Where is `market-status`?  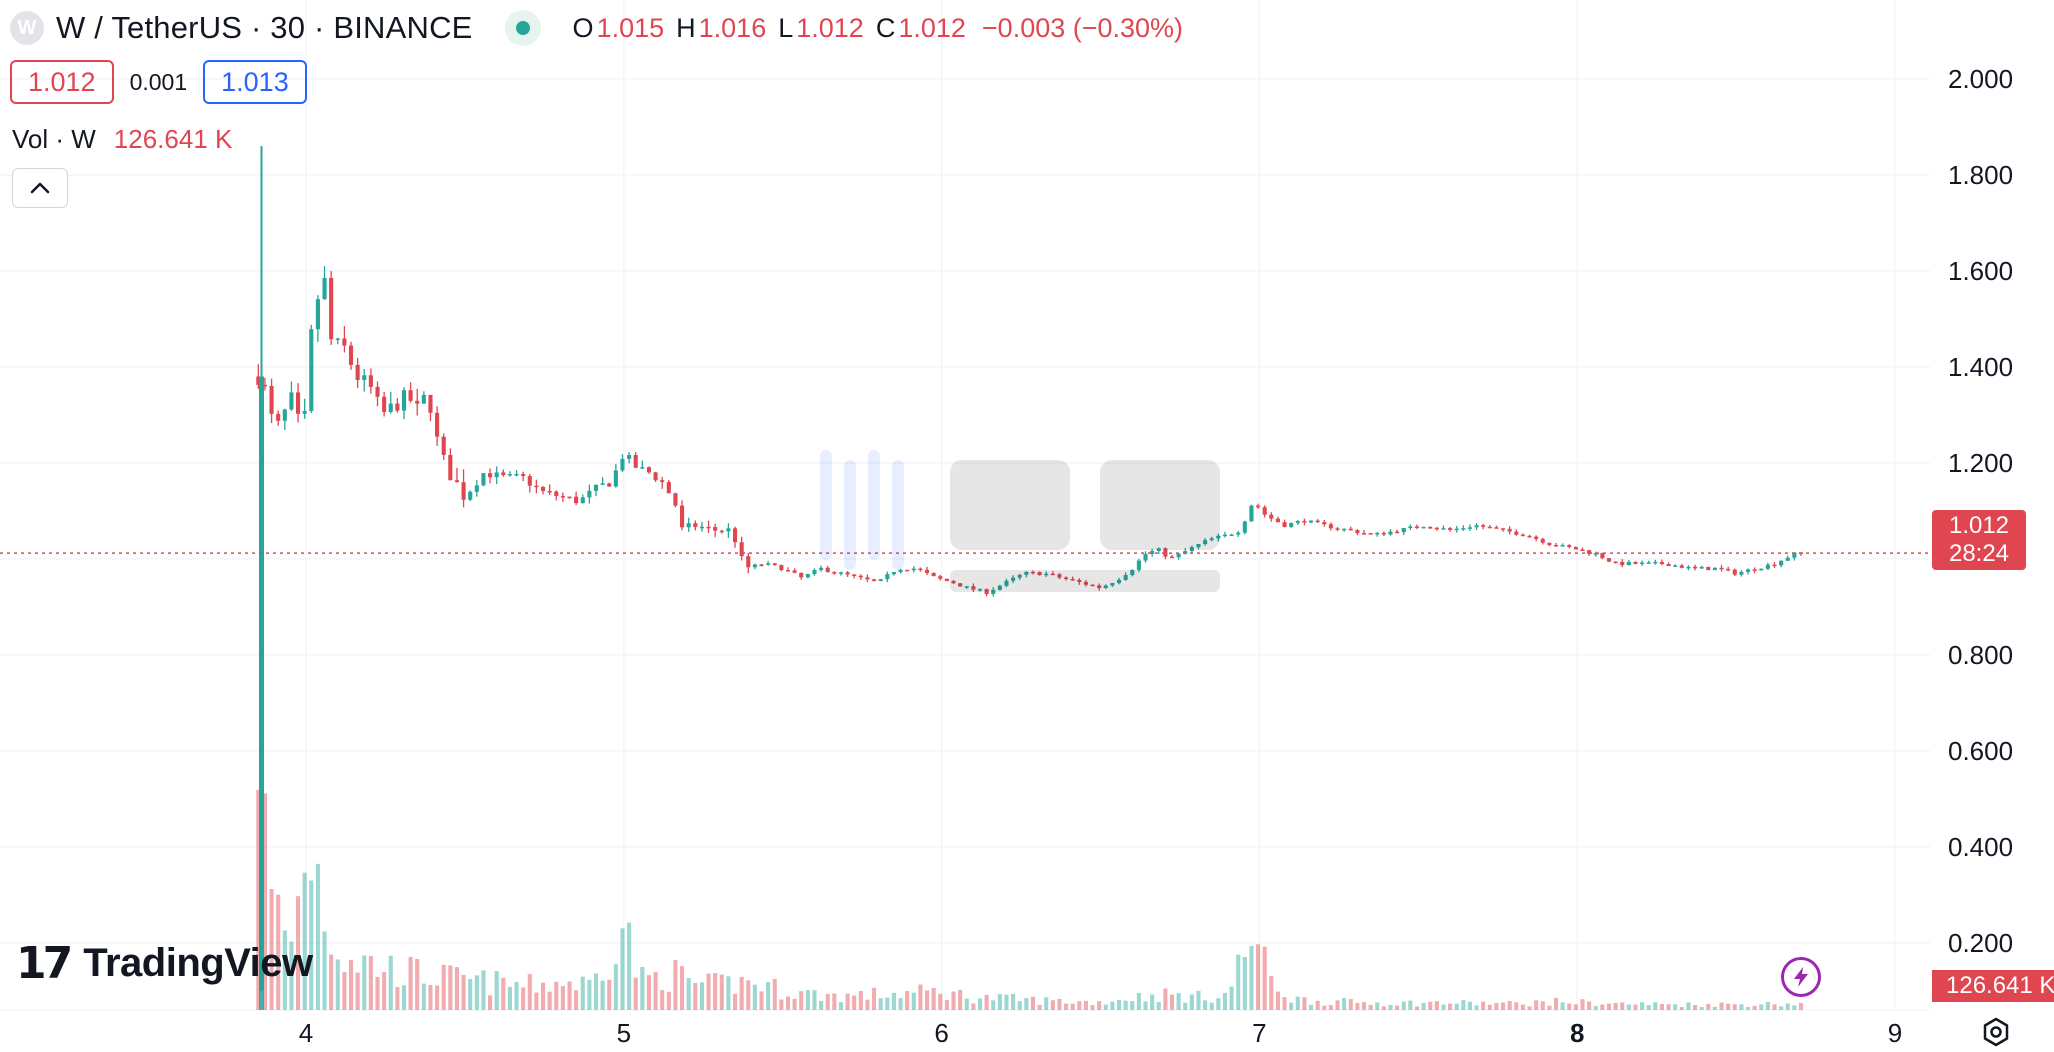 market-status is located at coordinates (522, 28).